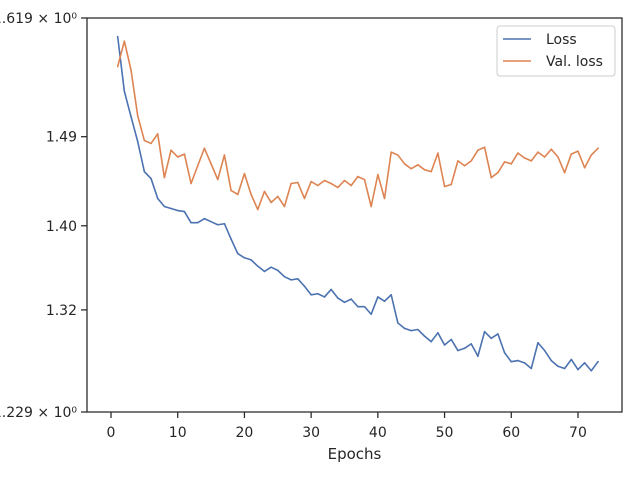 The height and width of the screenshot is (480, 640). I want to click on legend-label-loss: Loss, so click(561, 40).